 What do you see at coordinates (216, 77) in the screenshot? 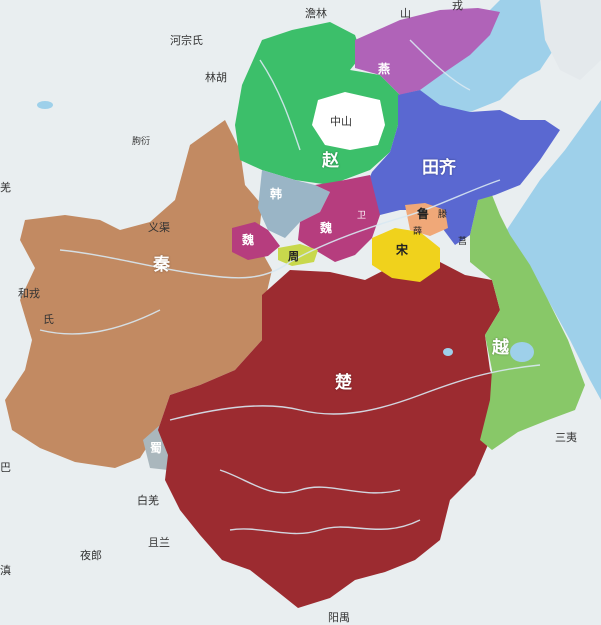
I see `label-linhu: 林胡` at bounding box center [216, 77].